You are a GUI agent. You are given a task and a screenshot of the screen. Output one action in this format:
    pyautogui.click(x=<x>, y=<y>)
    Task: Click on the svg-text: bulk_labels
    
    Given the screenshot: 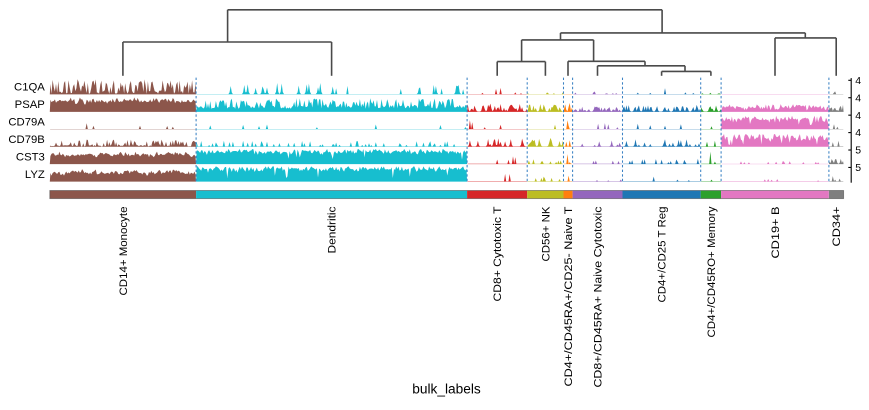 What is the action you would take?
    pyautogui.click(x=446, y=389)
    